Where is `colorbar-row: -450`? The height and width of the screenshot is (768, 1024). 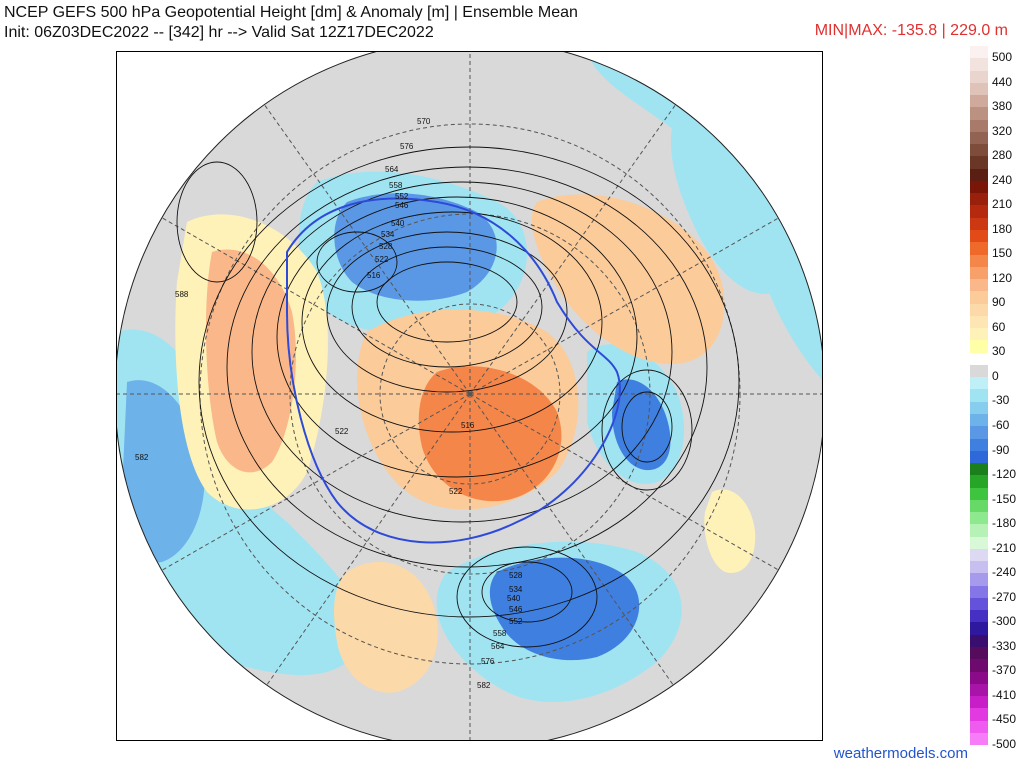 colorbar-row: -450 is located at coordinates (994, 717).